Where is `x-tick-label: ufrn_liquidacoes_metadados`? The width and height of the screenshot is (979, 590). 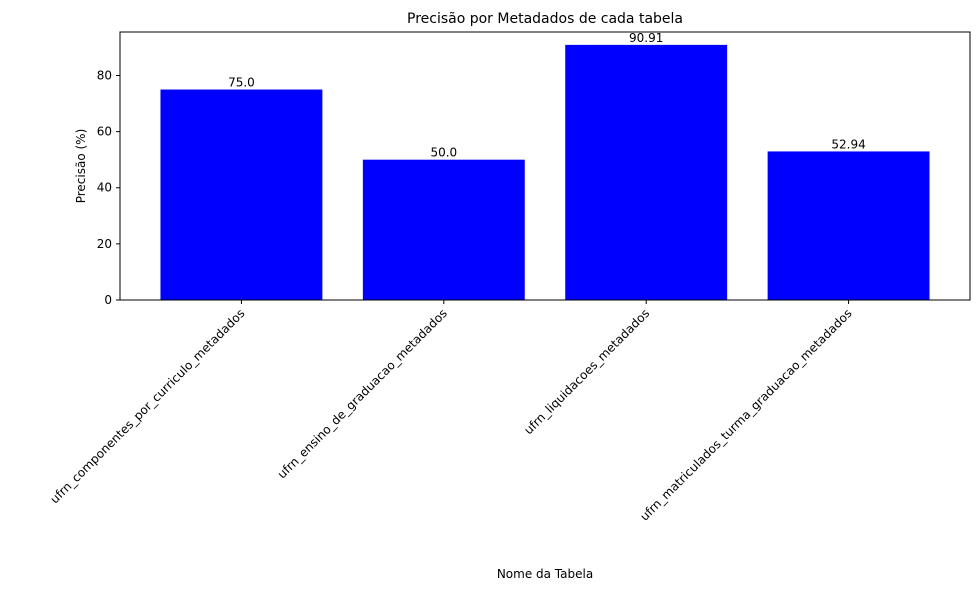 x-tick-label: ufrn_liquidacoes_metadados is located at coordinates (586, 371).